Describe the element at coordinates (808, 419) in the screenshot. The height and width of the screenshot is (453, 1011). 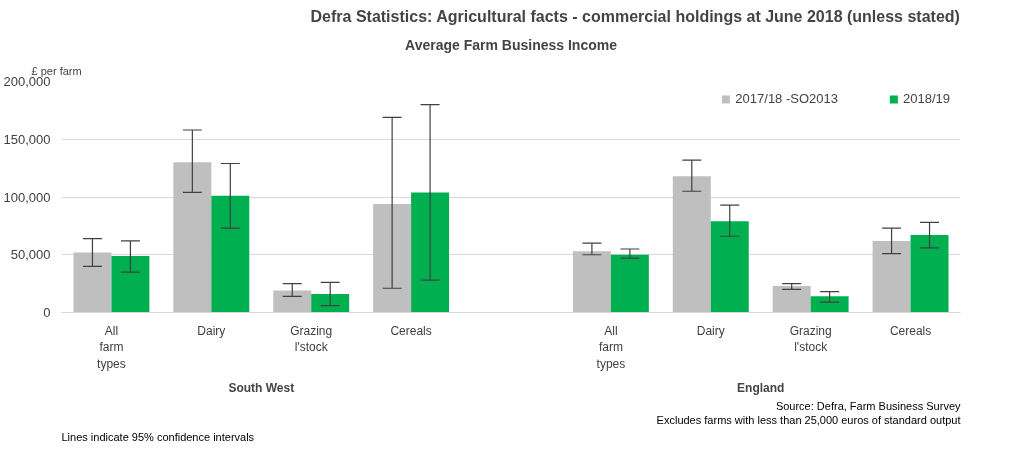
I see `text: Excludes farms with less than 25,000 euros of standard output` at that location.